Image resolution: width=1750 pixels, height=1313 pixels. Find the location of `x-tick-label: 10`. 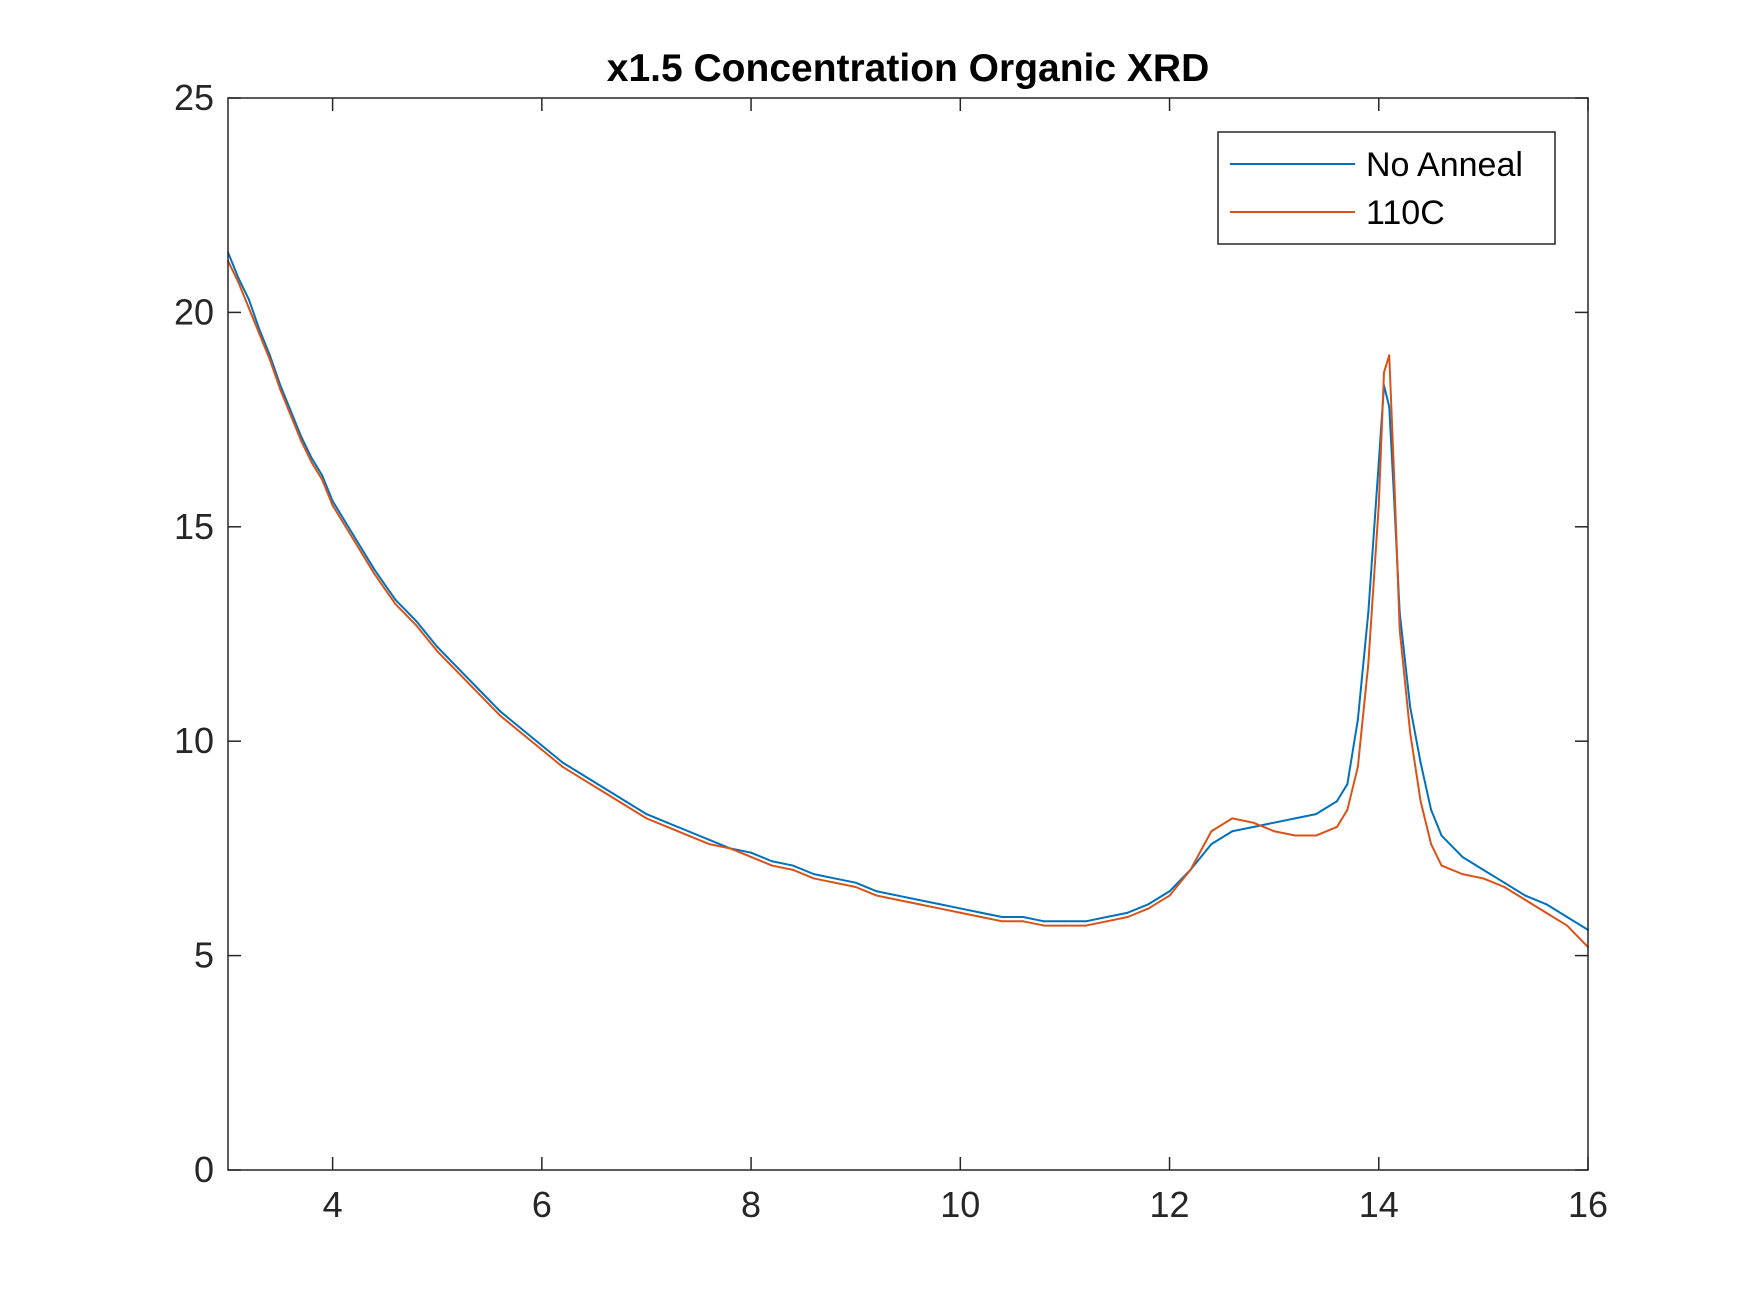

x-tick-label: 10 is located at coordinates (960, 1204).